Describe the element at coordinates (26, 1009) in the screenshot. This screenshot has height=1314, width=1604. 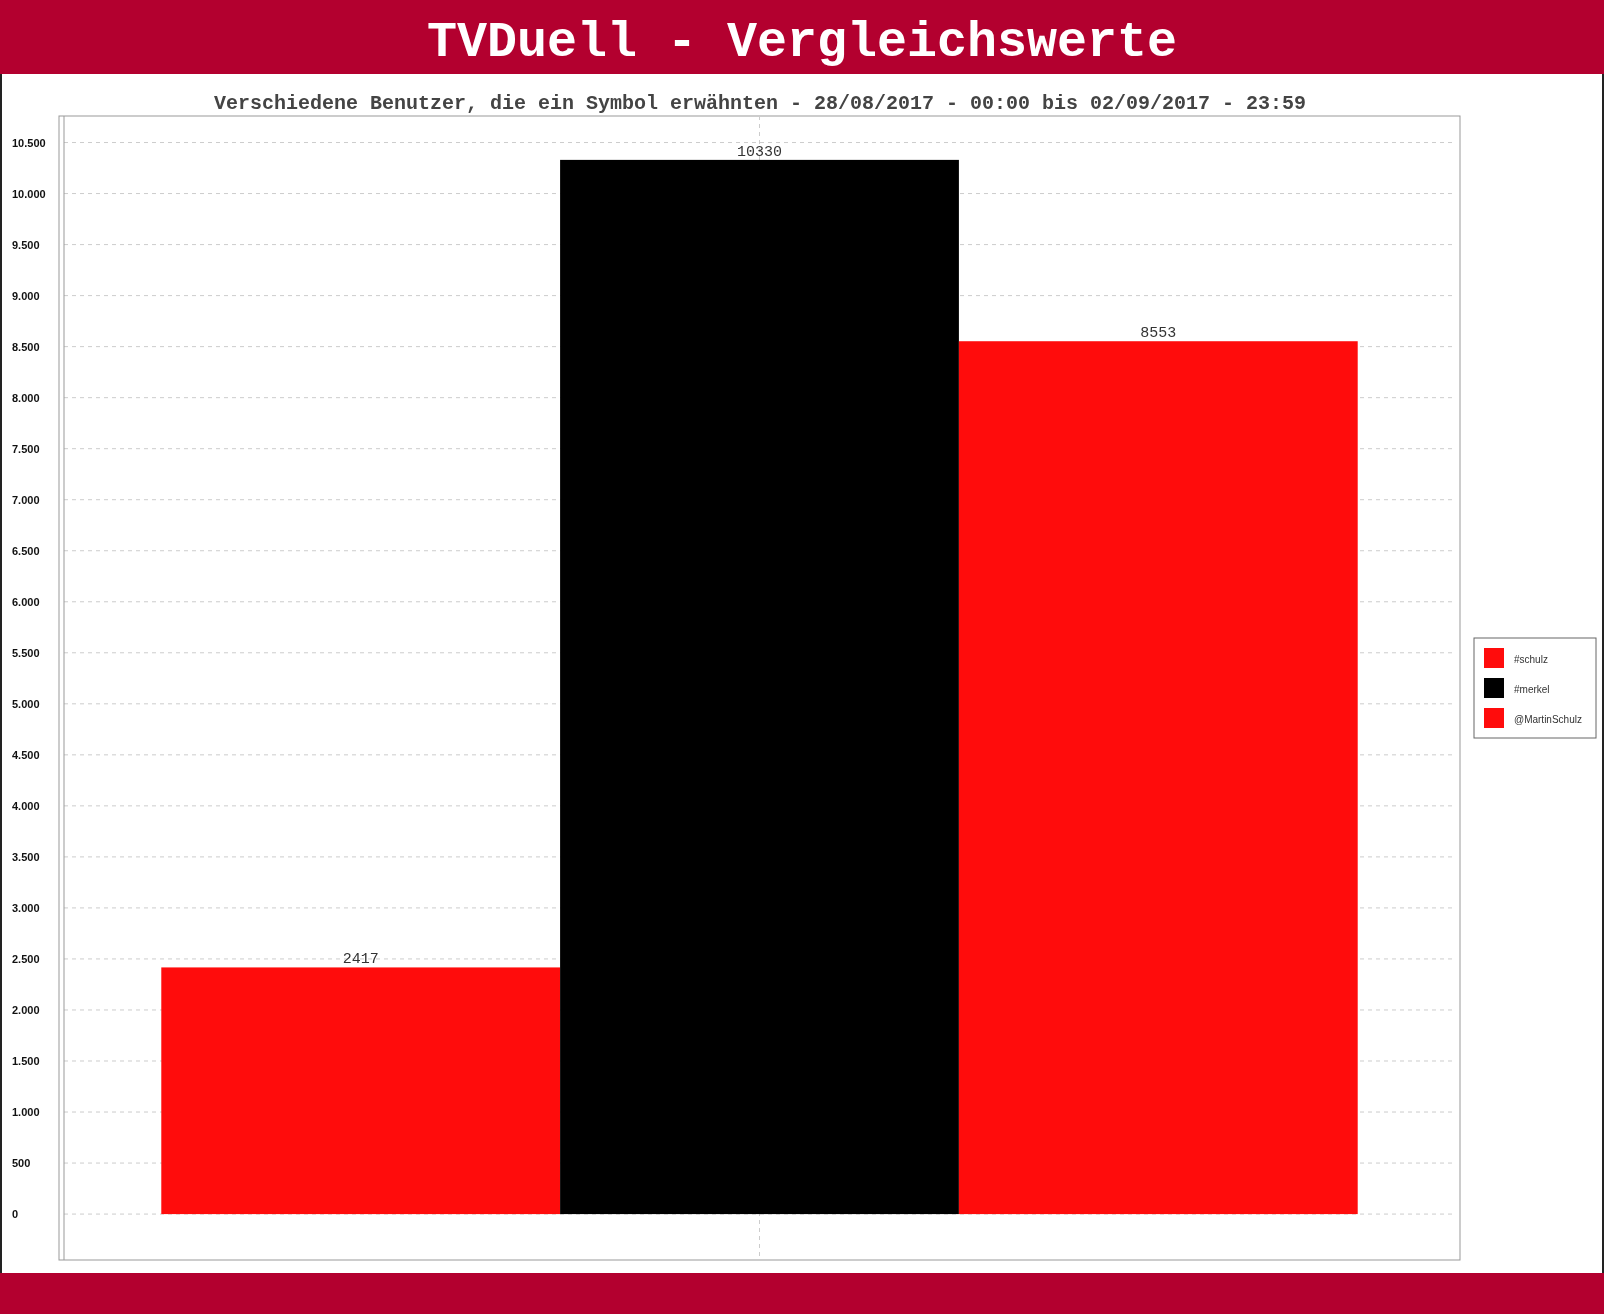
I see `y-tick-label: 2.000` at that location.